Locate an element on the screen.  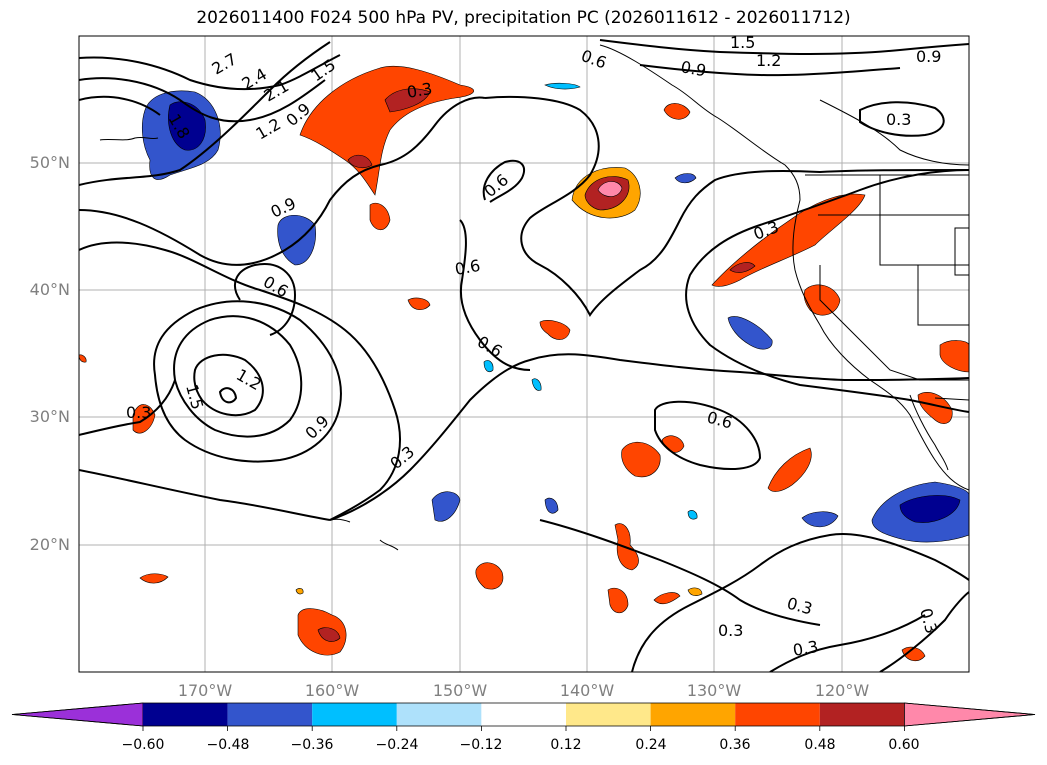
lat-label-20n: 20°N is located at coordinates (49, 544).